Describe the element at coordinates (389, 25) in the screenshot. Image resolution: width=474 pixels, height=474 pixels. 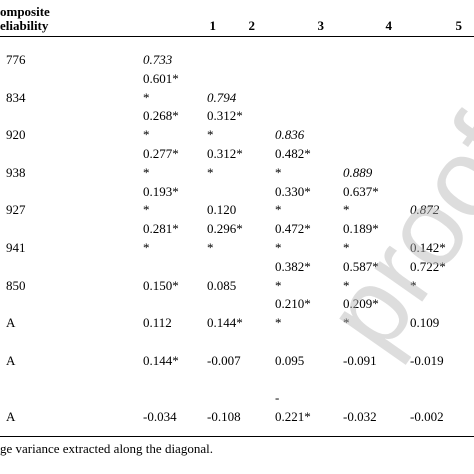
I see `column-header: 4` at that location.